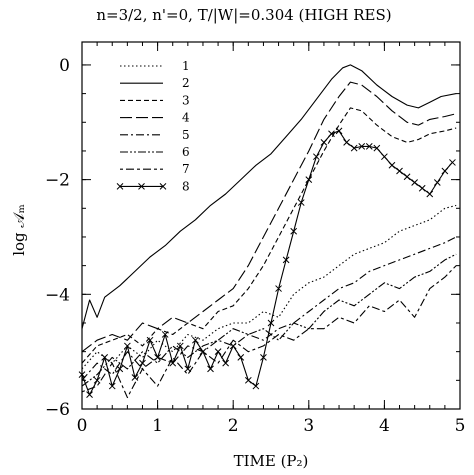  What do you see at coordinates (186, 135) in the screenshot?
I see `legend-label-5: 5` at bounding box center [186, 135].